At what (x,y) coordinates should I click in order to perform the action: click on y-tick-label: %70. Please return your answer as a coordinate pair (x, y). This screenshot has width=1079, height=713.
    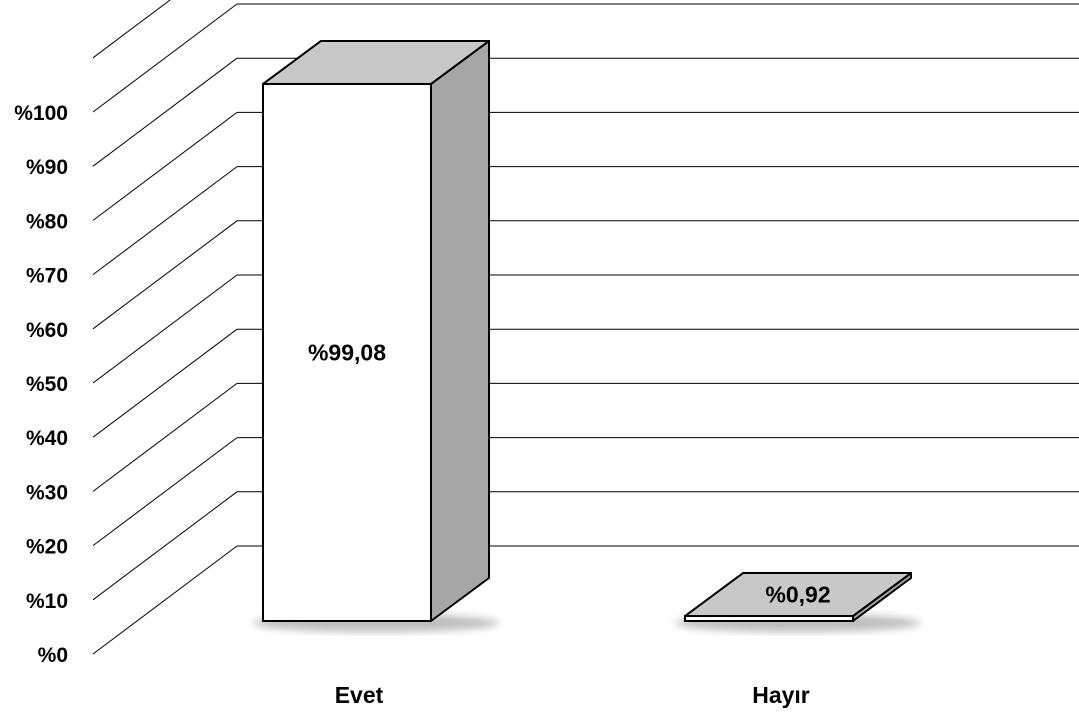
    Looking at the image, I should click on (47, 276).